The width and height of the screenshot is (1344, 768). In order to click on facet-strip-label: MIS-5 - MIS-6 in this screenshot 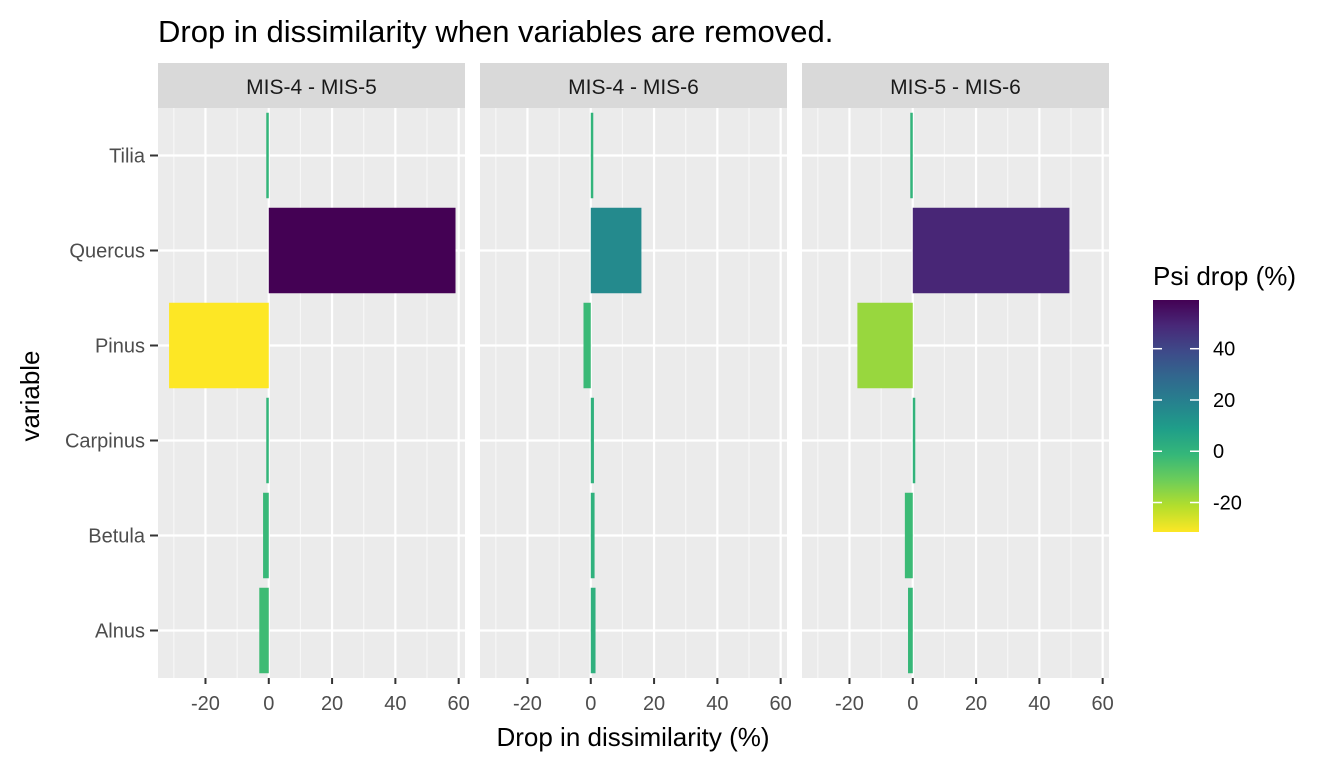, I will do `click(955, 87)`.